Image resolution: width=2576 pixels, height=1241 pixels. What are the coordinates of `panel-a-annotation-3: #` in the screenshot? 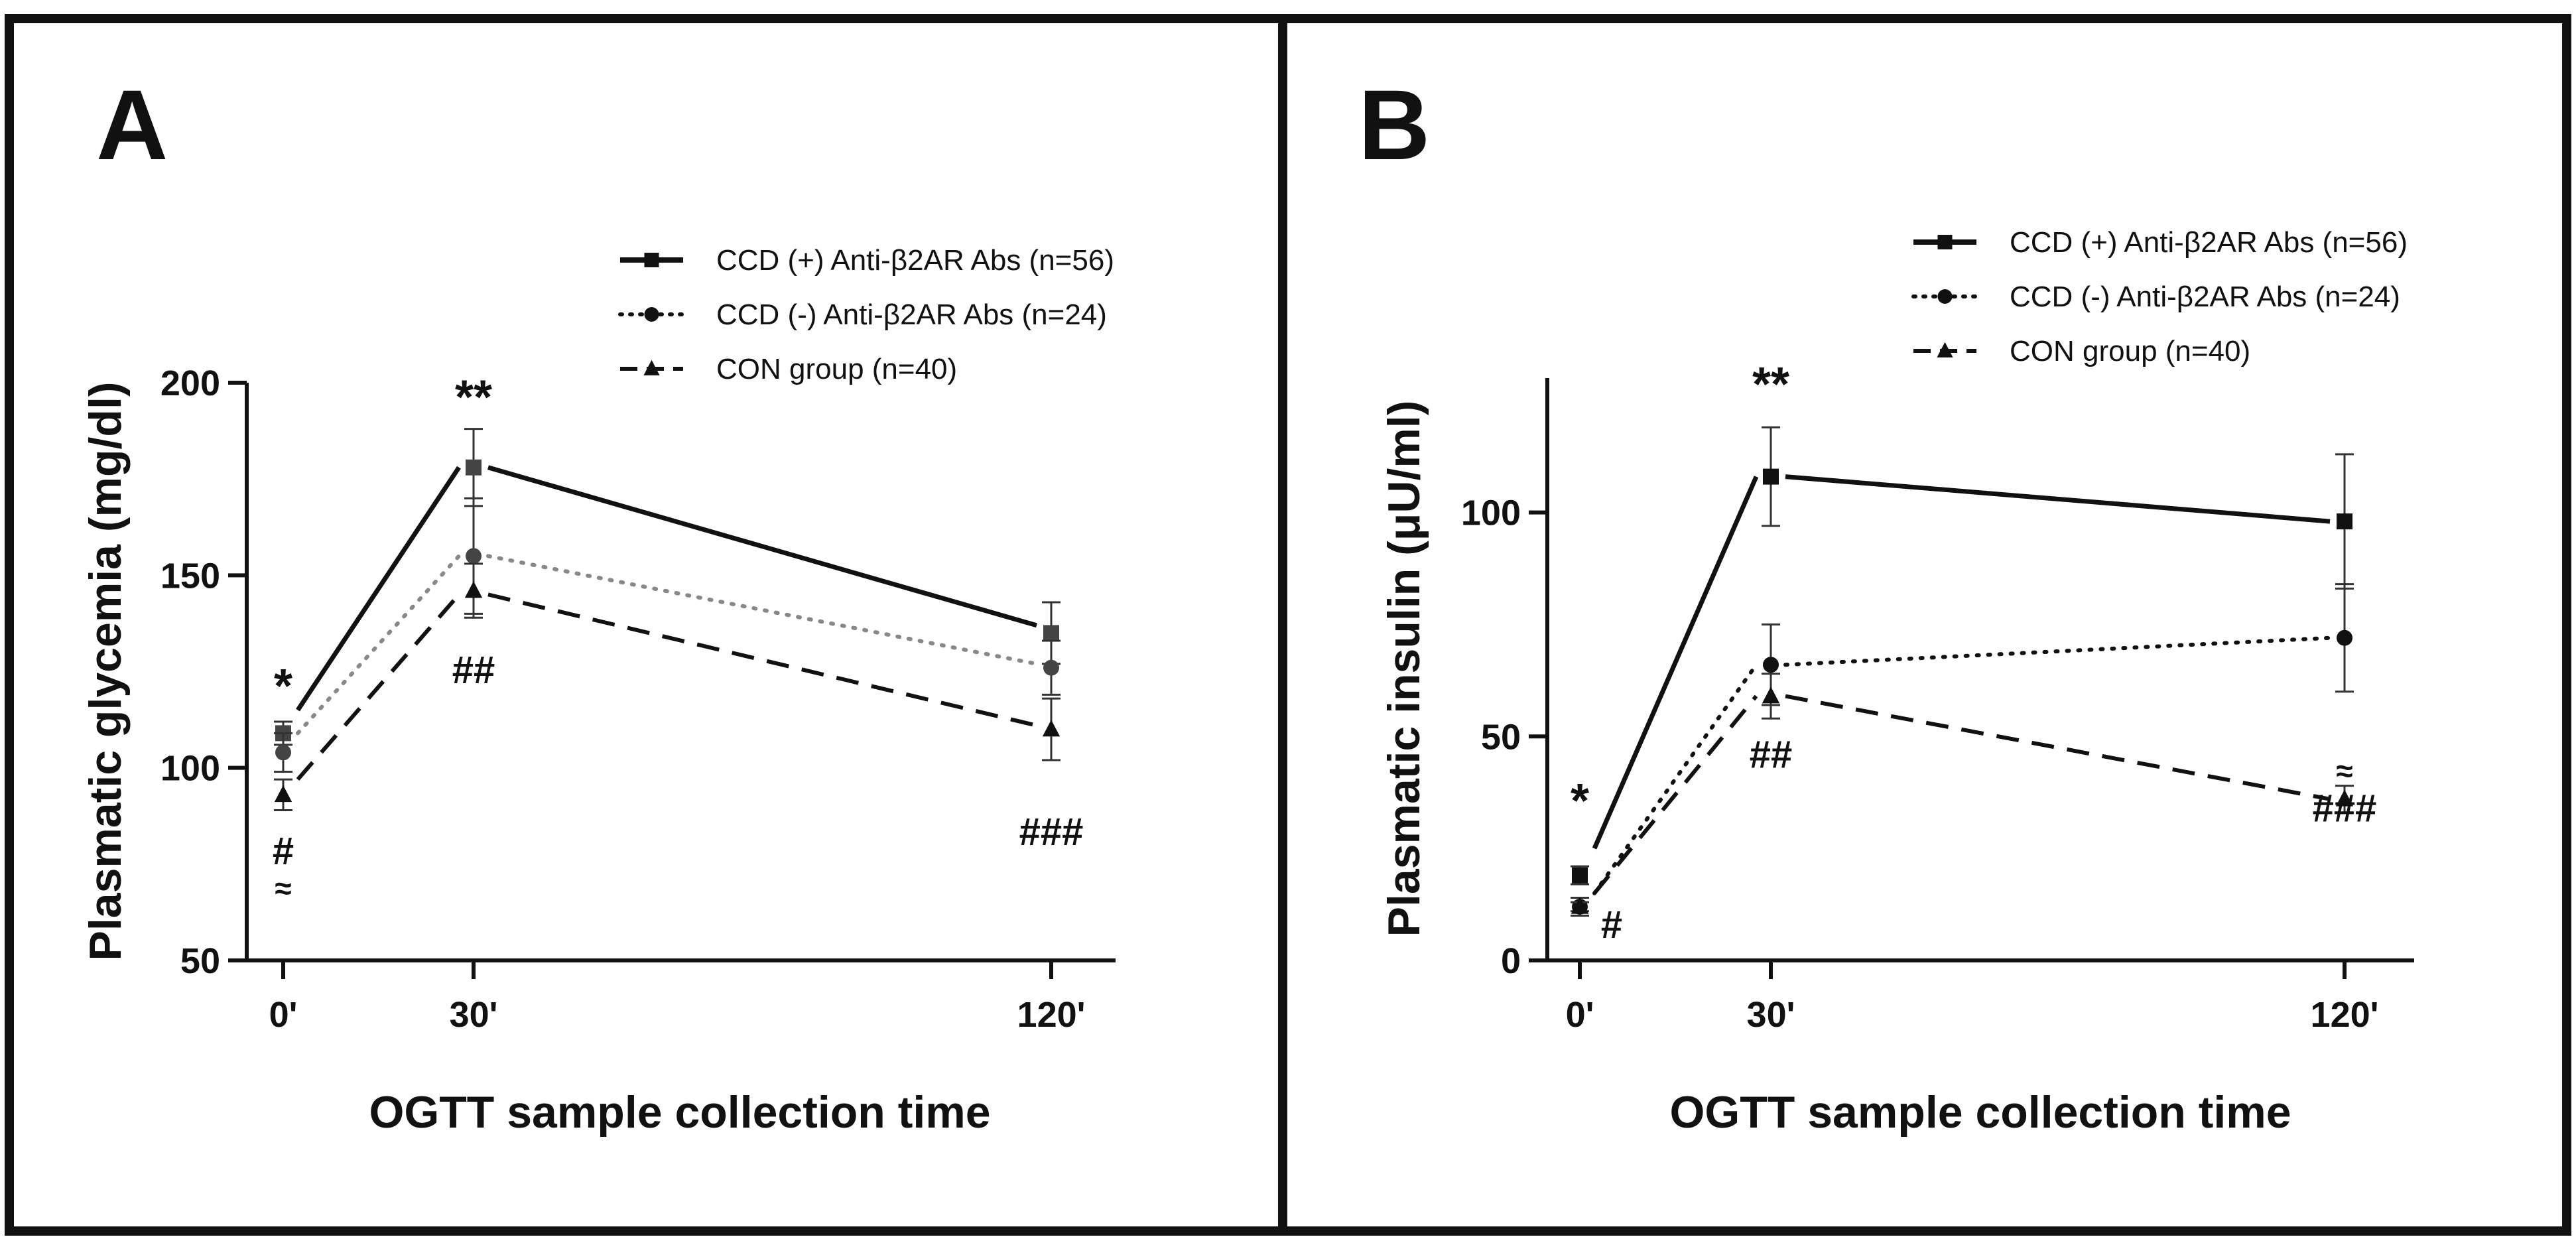 It's located at (284, 851).